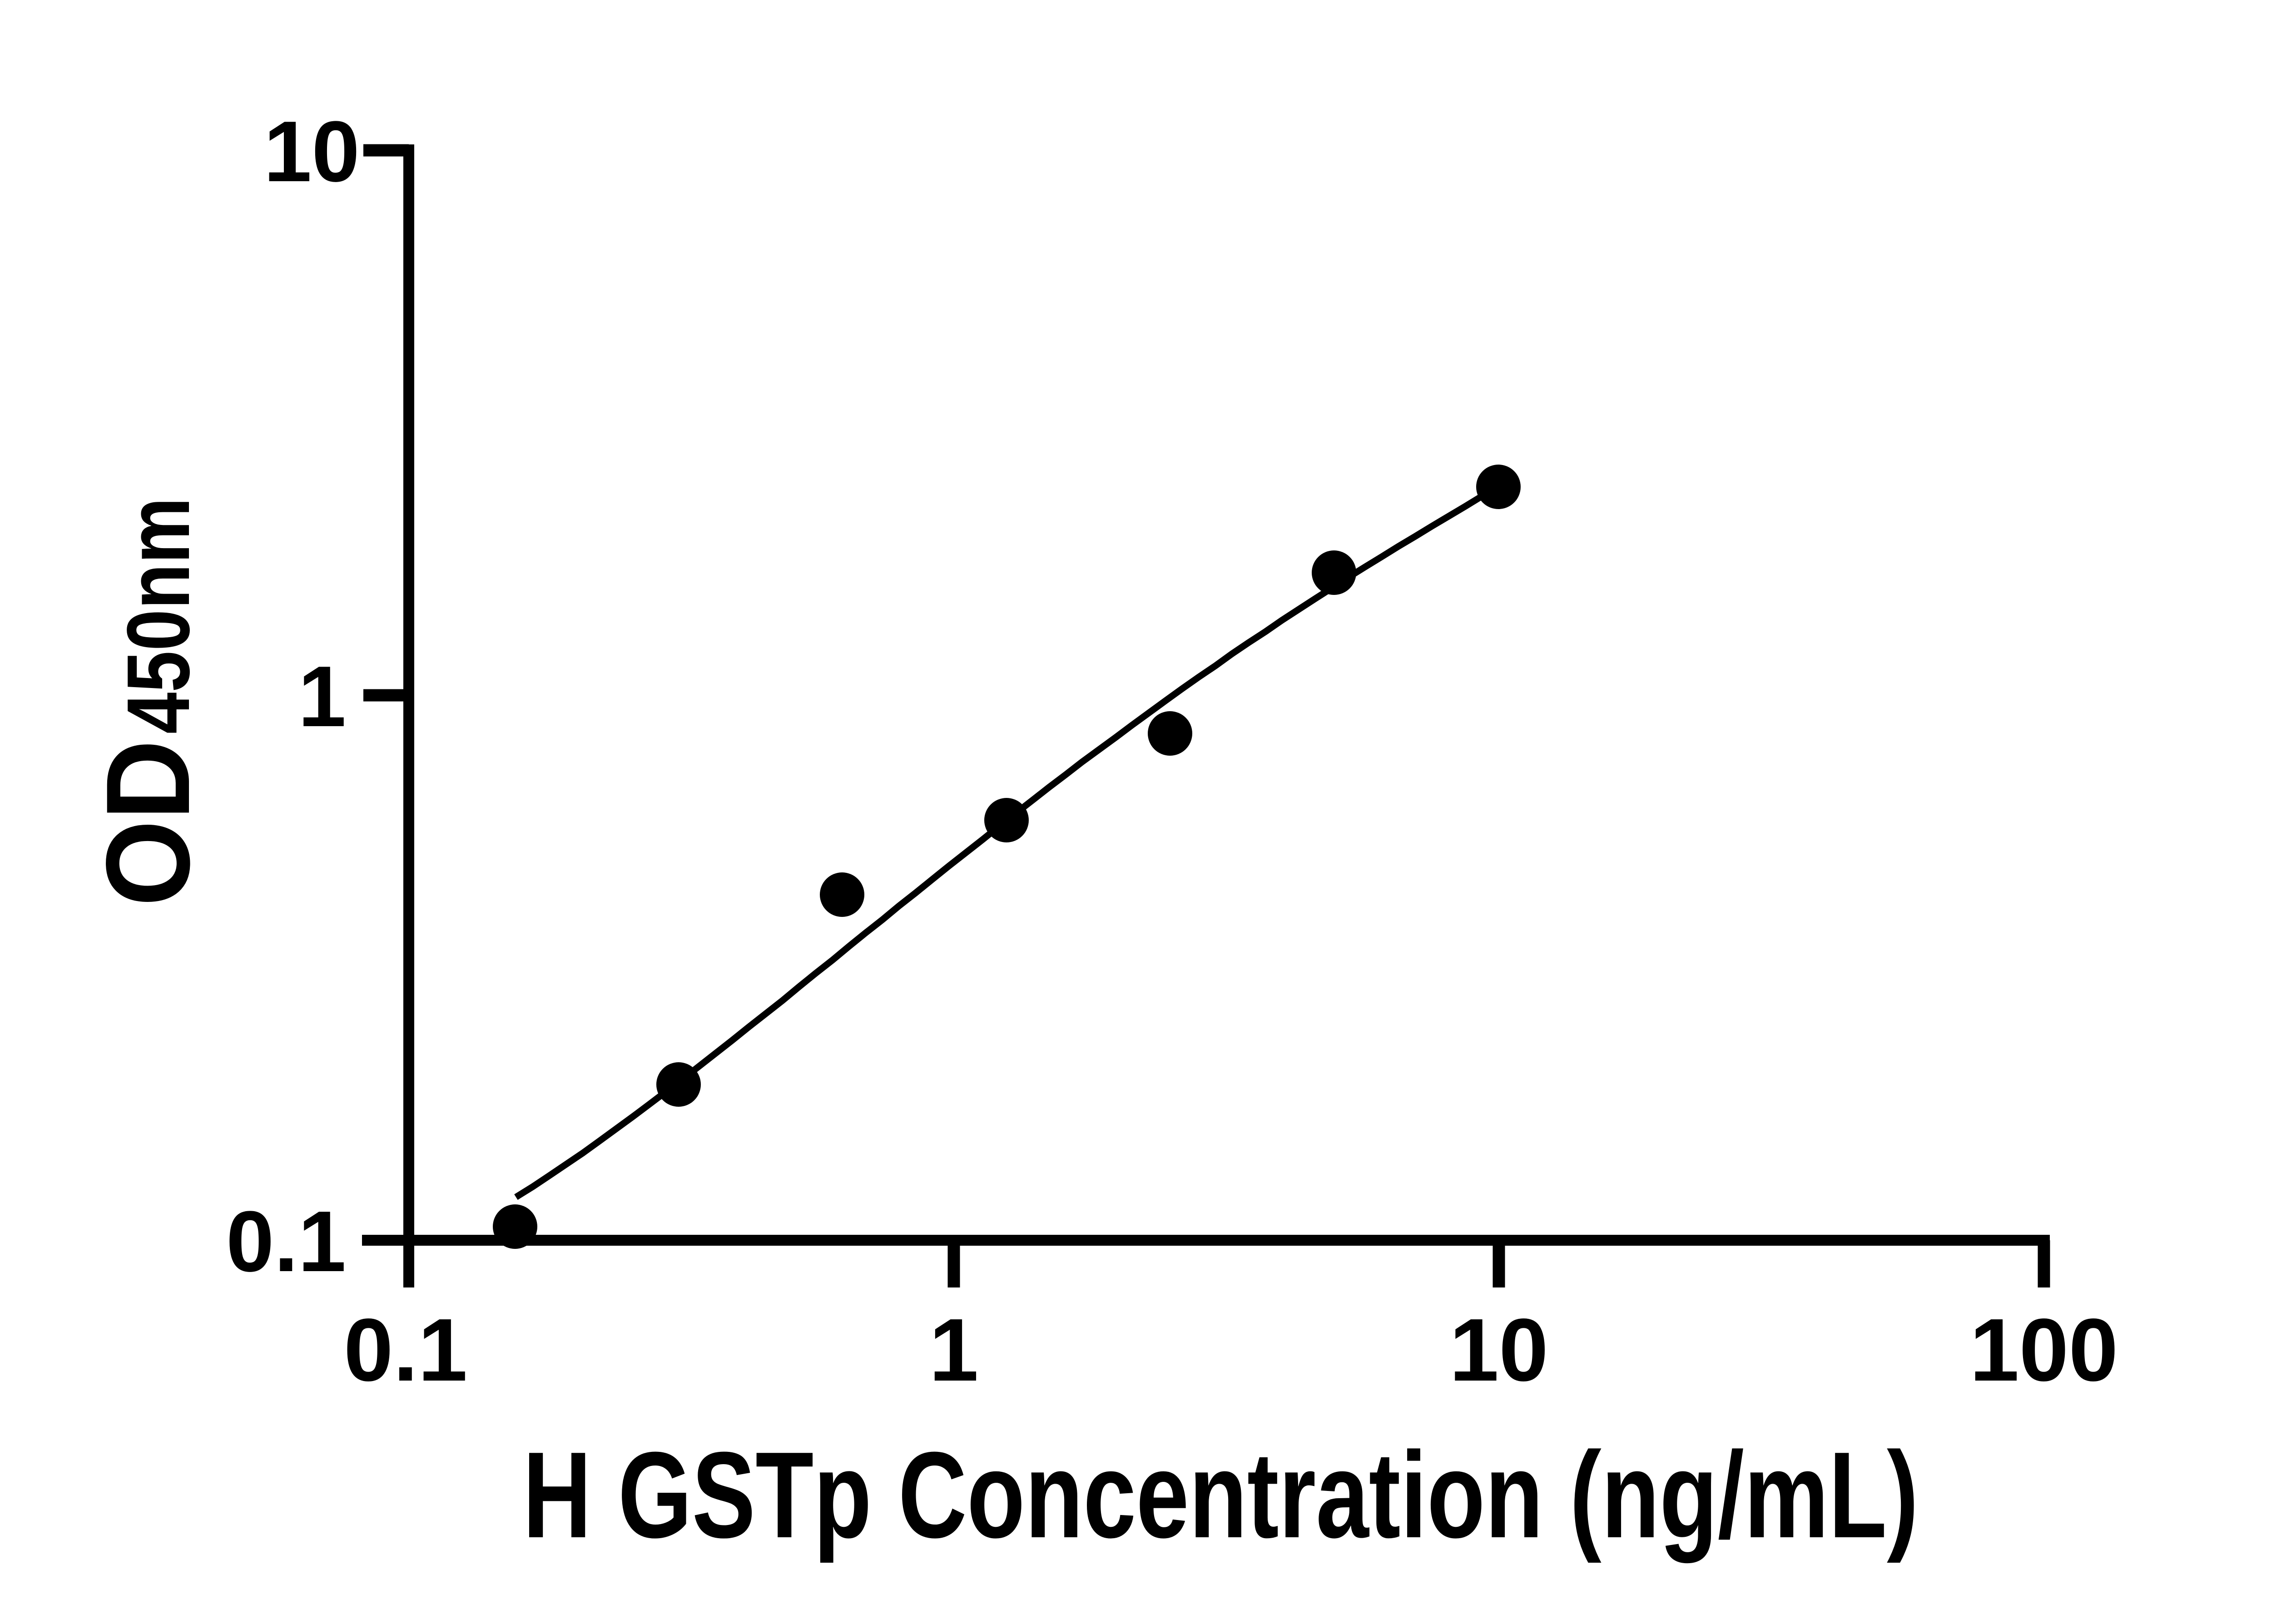 Image resolution: width=2271 pixels, height=1624 pixels. What do you see at coordinates (2043, 1350) in the screenshot?
I see `svg-text: 100` at bounding box center [2043, 1350].